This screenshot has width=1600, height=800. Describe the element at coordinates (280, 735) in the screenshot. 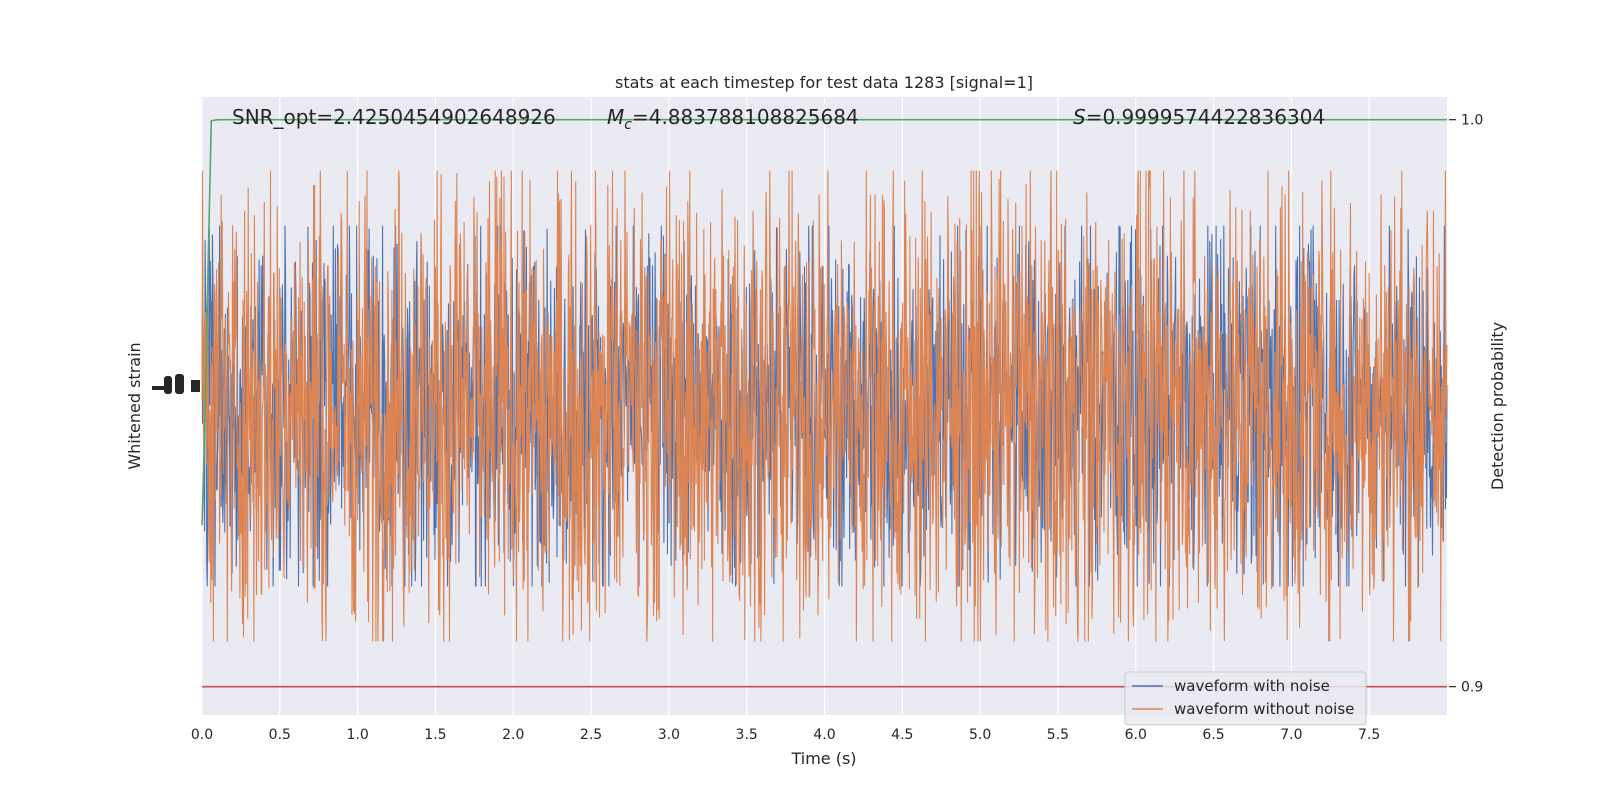

I see `x-tick-label: 0.5` at that location.